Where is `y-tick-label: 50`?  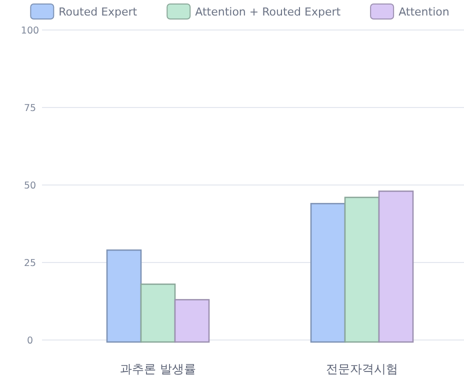
y-tick-label: 50 is located at coordinates (30, 186).